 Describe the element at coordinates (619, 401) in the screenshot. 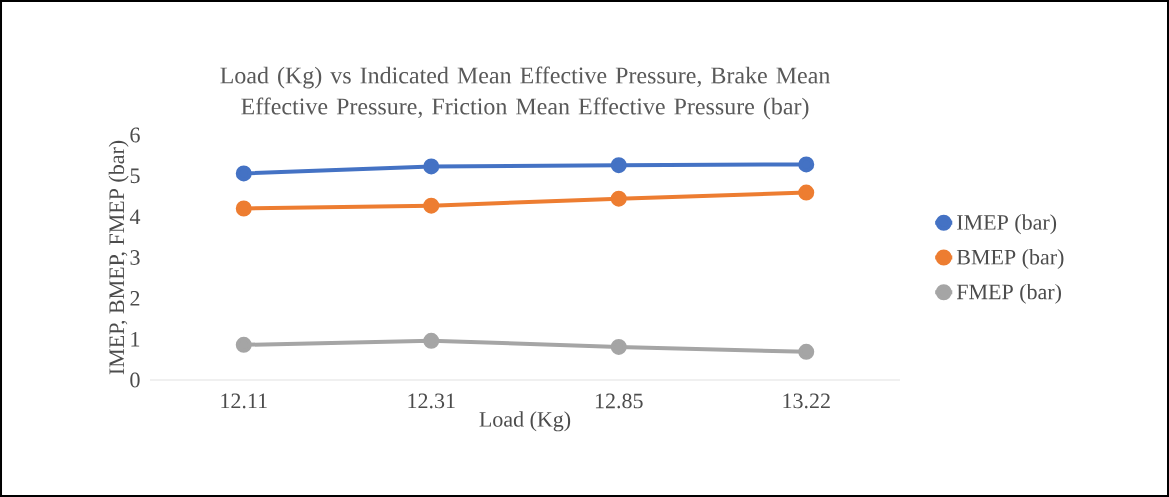

I see `x-tick-label: 12.85` at that location.